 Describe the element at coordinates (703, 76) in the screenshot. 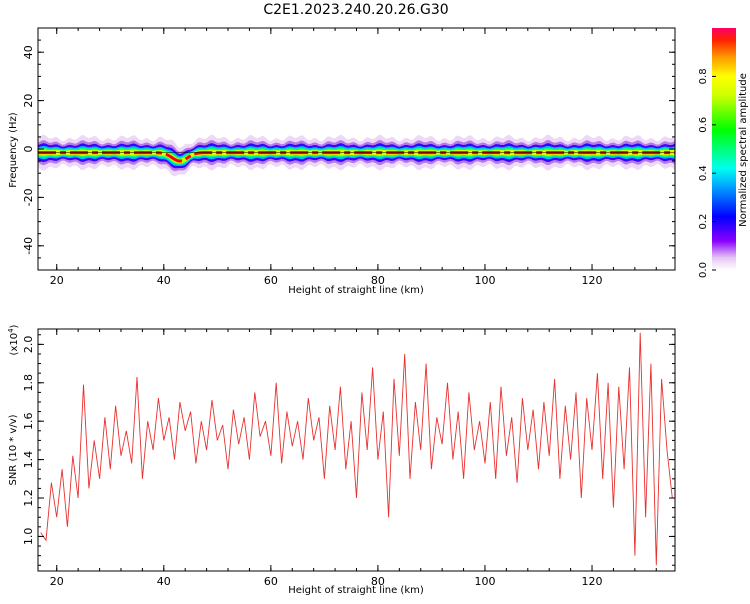

I see `colorbar-tick-label: 0.8` at that location.